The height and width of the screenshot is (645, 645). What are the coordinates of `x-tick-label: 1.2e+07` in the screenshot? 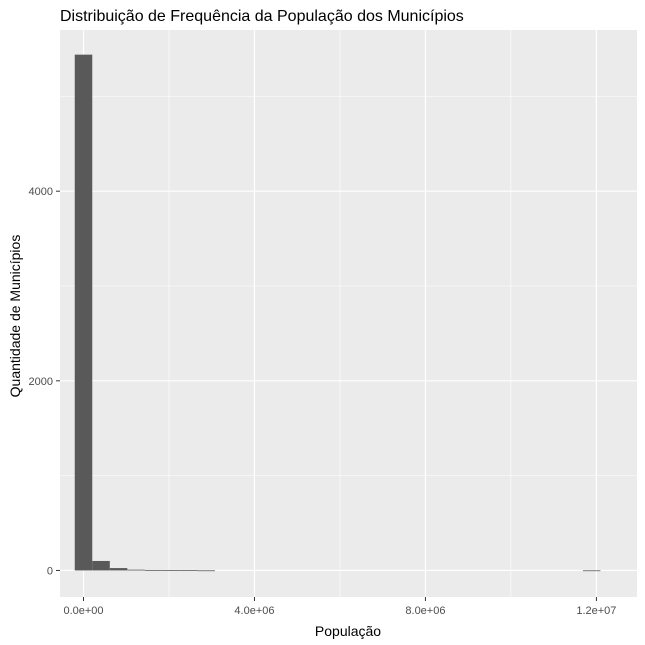 It's located at (596, 611).